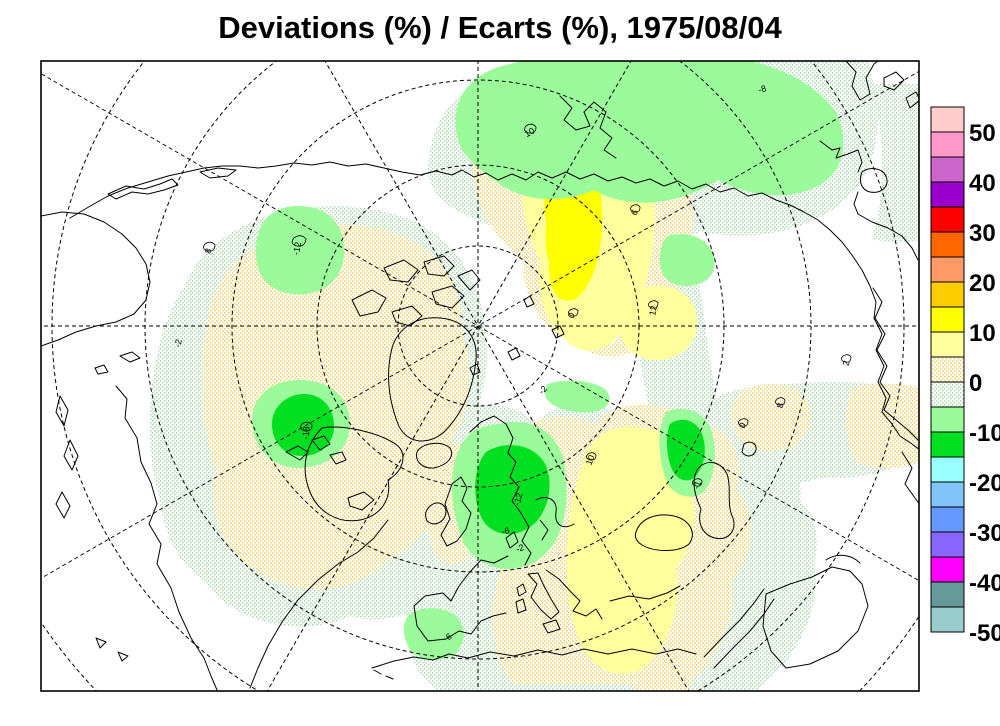  I want to click on colorbar: 50 40 30 20 10 0 -10 -20 -30 -40 -50, so click(965, 376).